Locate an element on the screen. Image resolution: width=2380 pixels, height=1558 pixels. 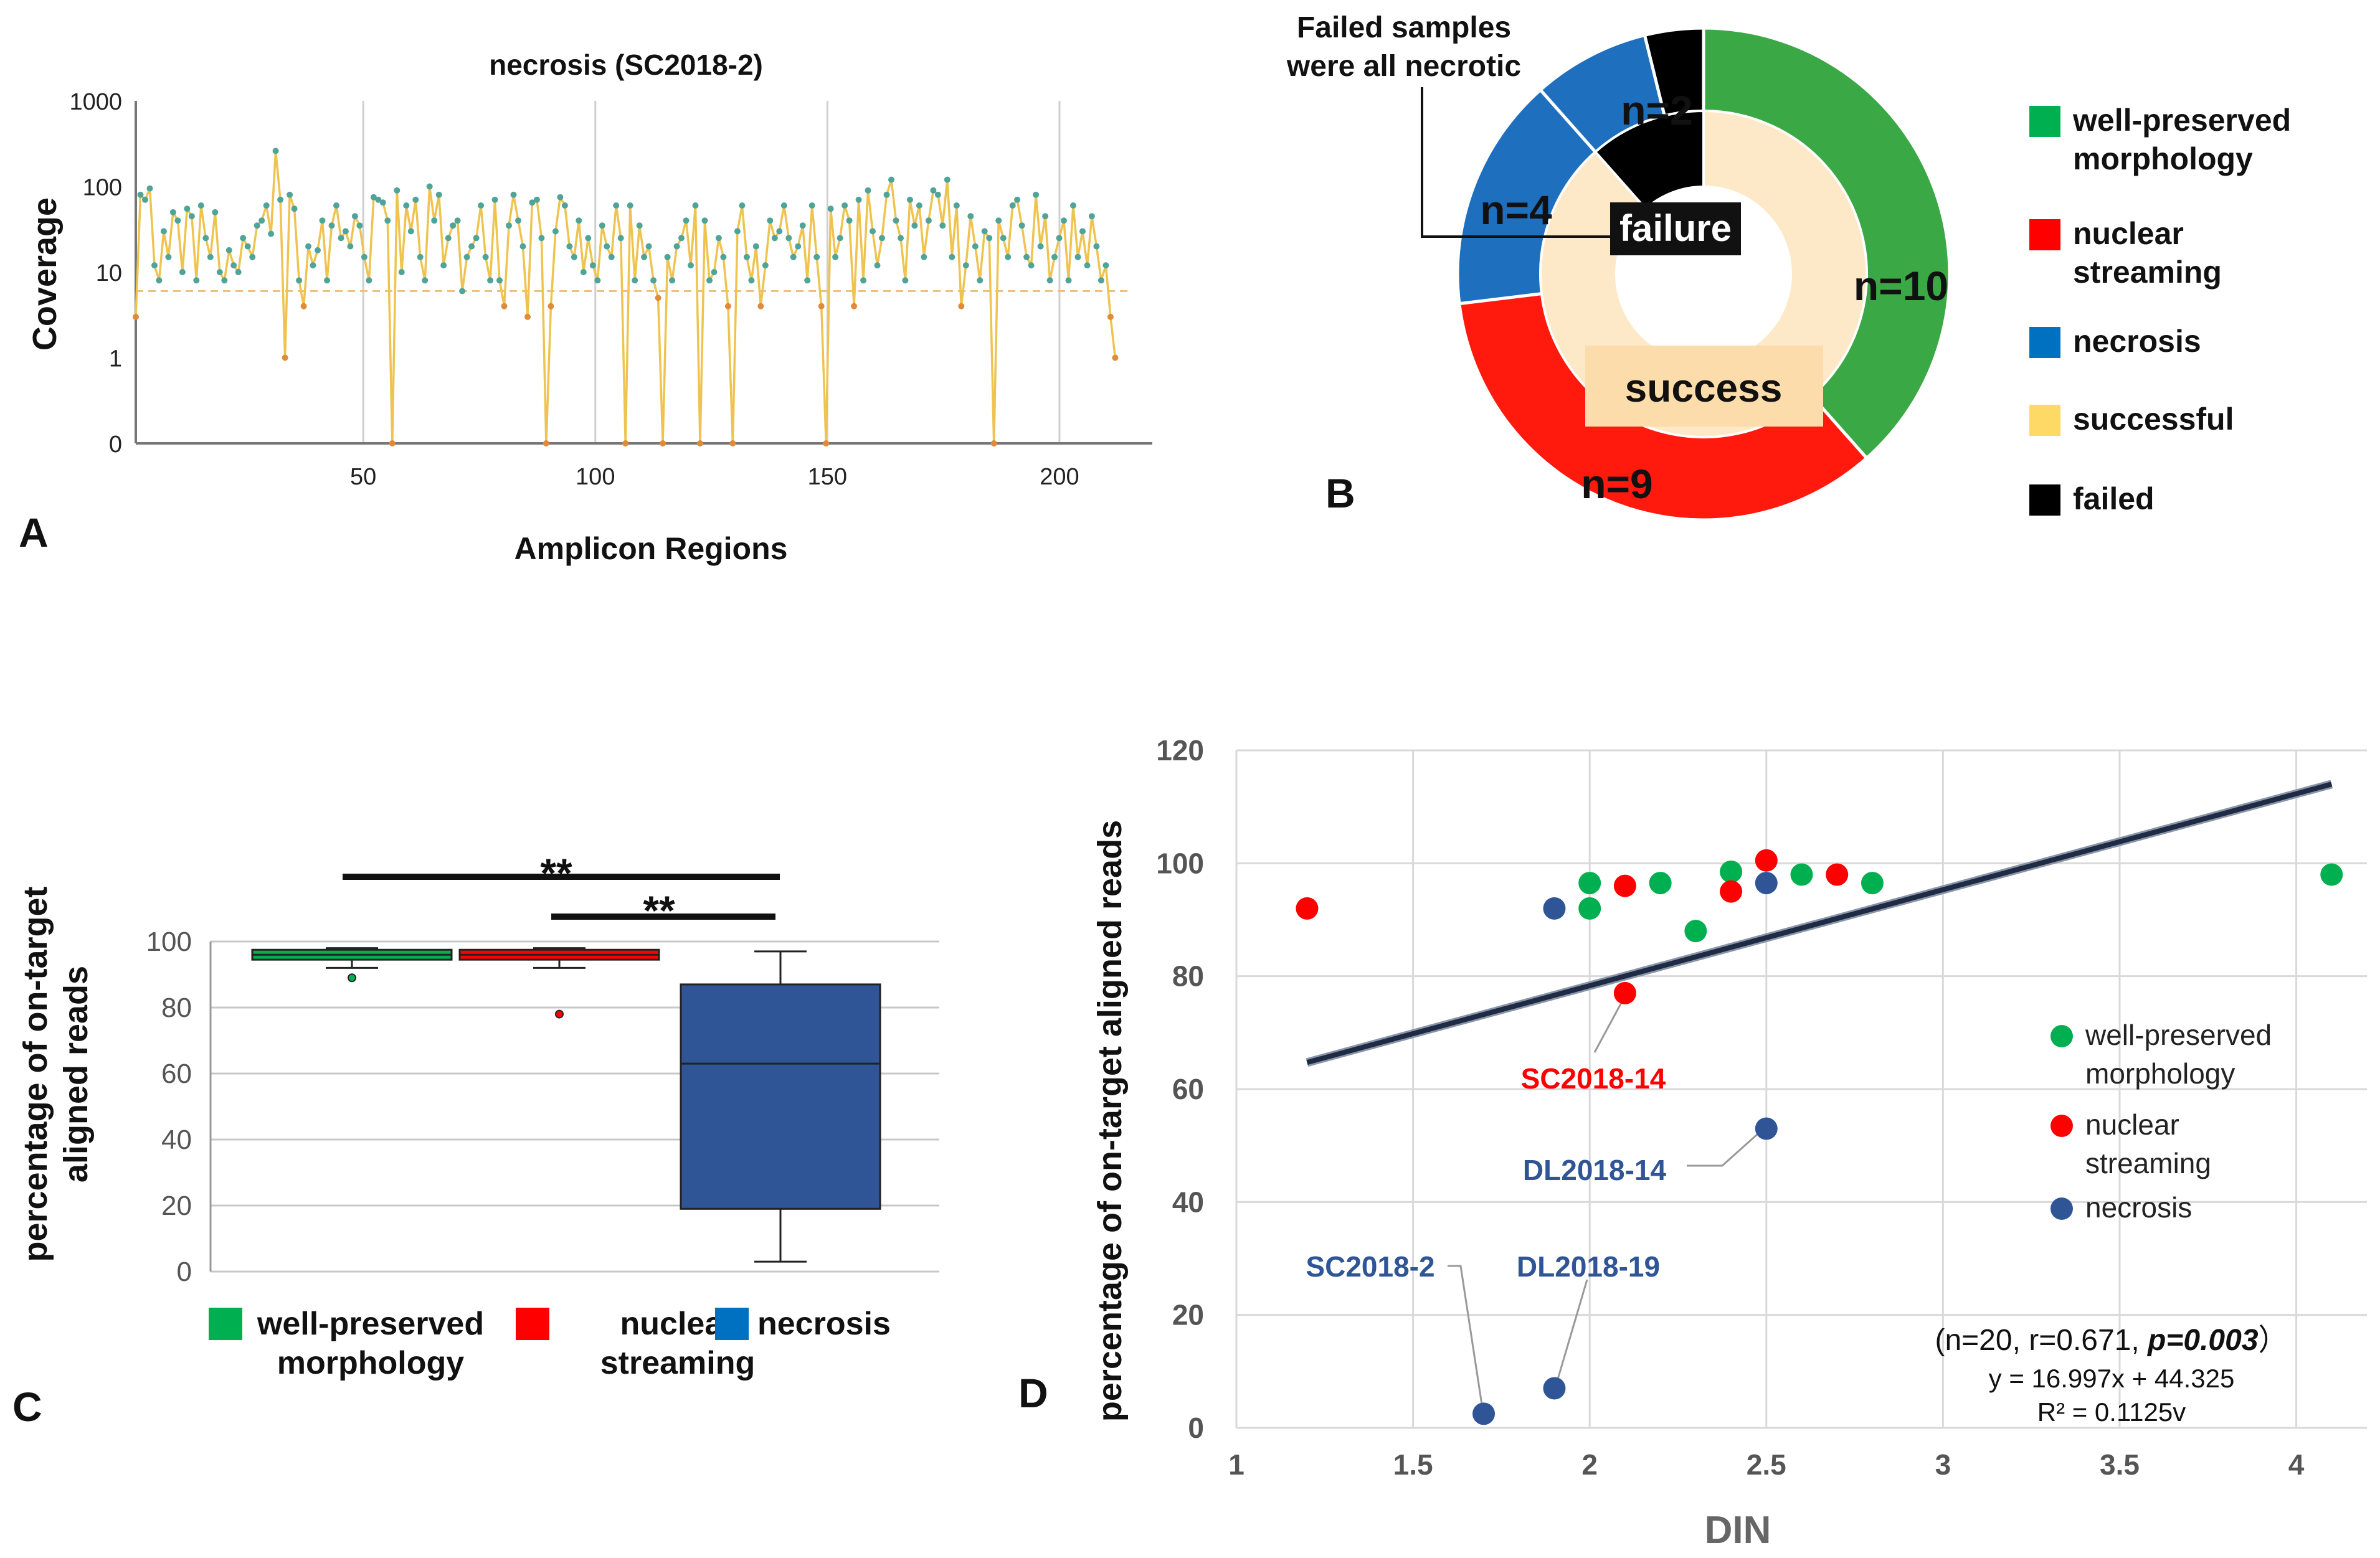
panel-d-y-tick-40: 40 is located at coordinates (1188, 1202).